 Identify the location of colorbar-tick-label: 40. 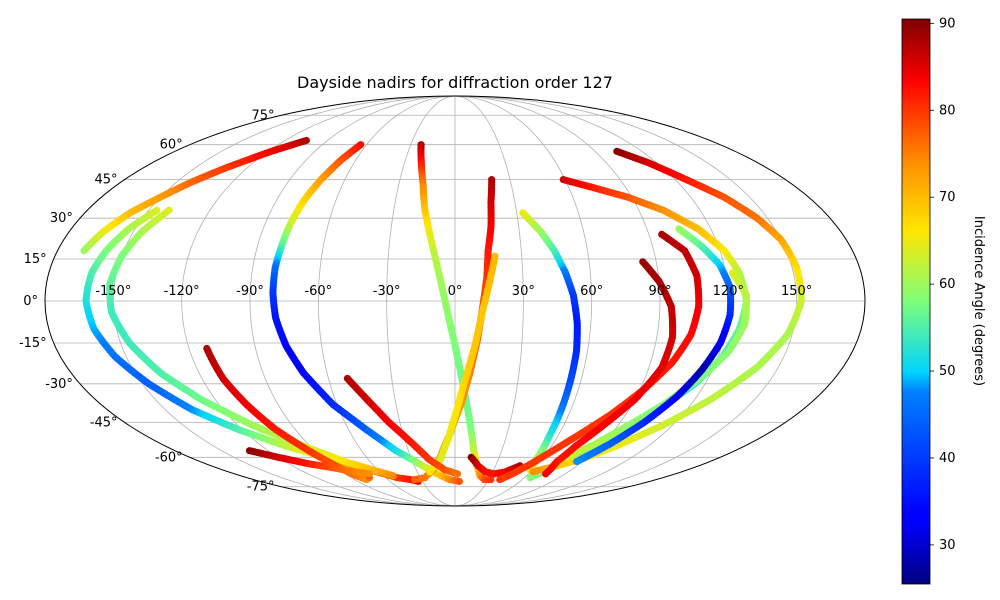
(947, 458).